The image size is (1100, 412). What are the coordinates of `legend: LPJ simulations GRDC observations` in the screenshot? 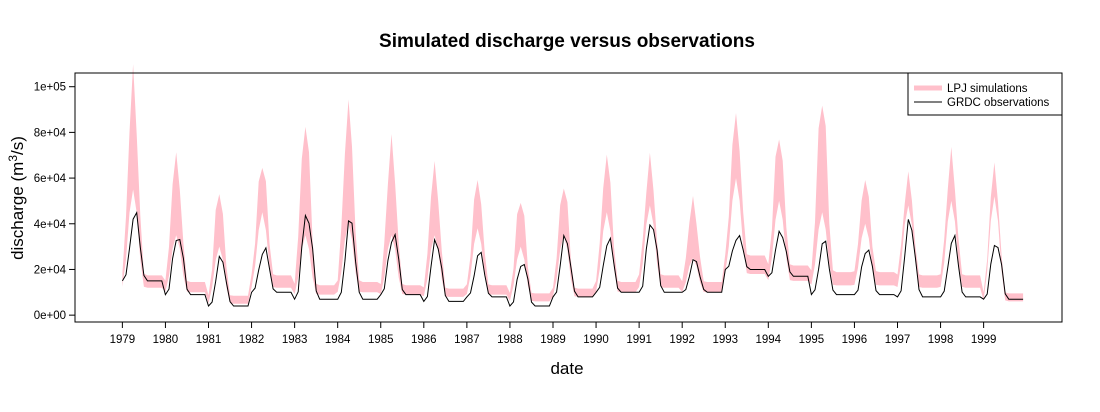 It's located at (985, 94).